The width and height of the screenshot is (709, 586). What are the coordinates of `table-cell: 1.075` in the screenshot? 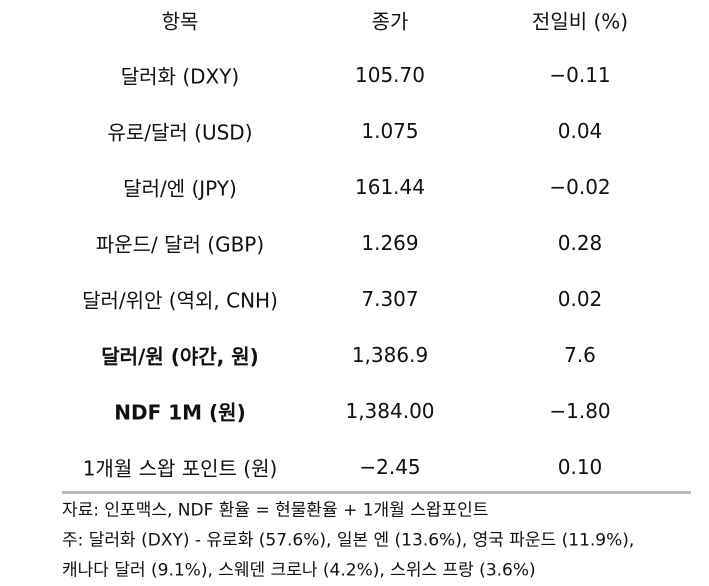 It's located at (390, 131).